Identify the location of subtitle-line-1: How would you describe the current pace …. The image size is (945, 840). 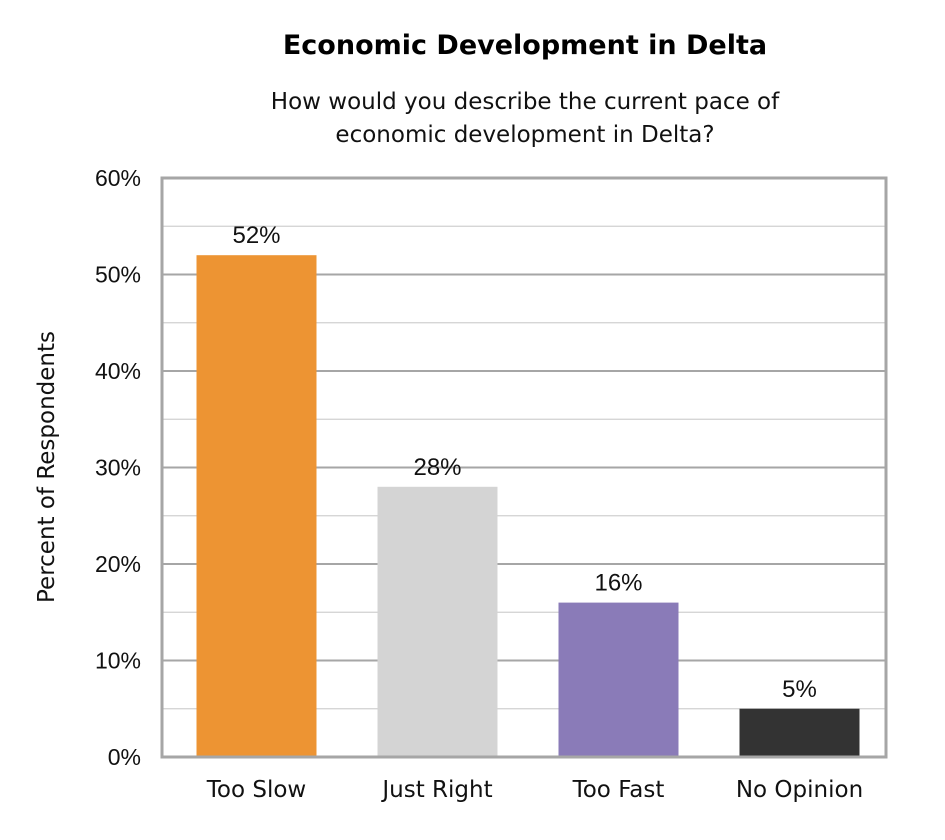
(525, 102).